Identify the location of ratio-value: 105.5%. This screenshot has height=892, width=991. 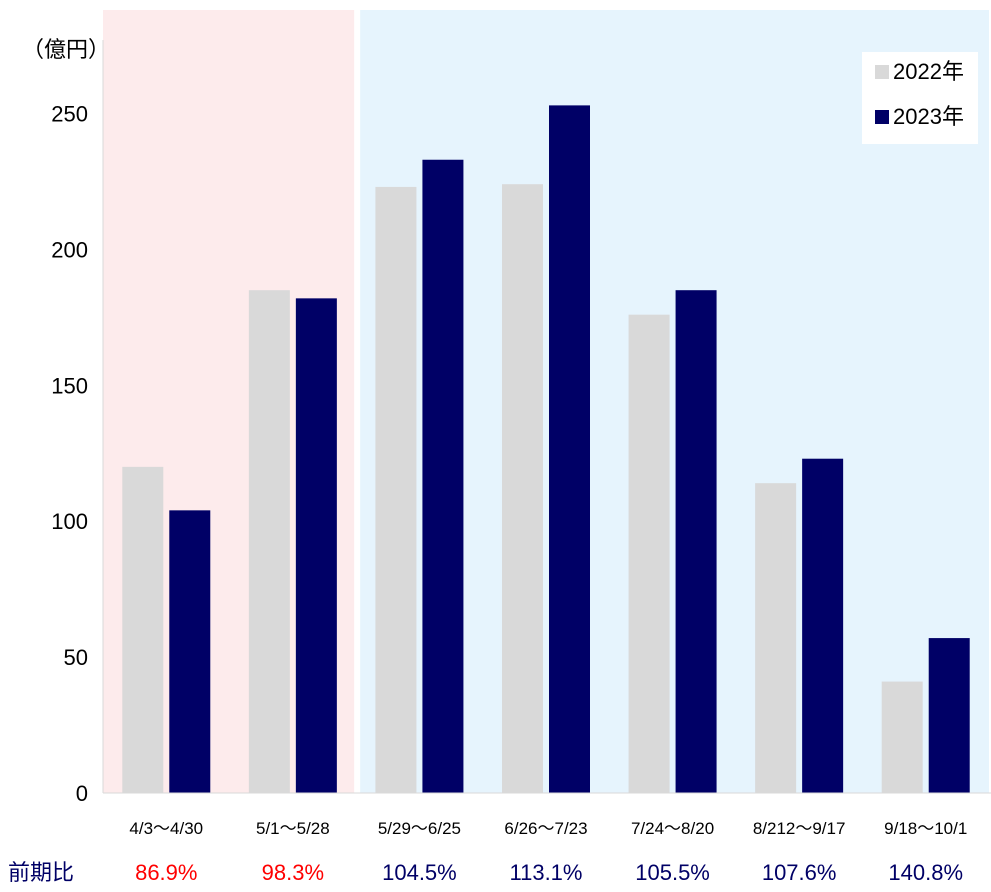
(672, 872).